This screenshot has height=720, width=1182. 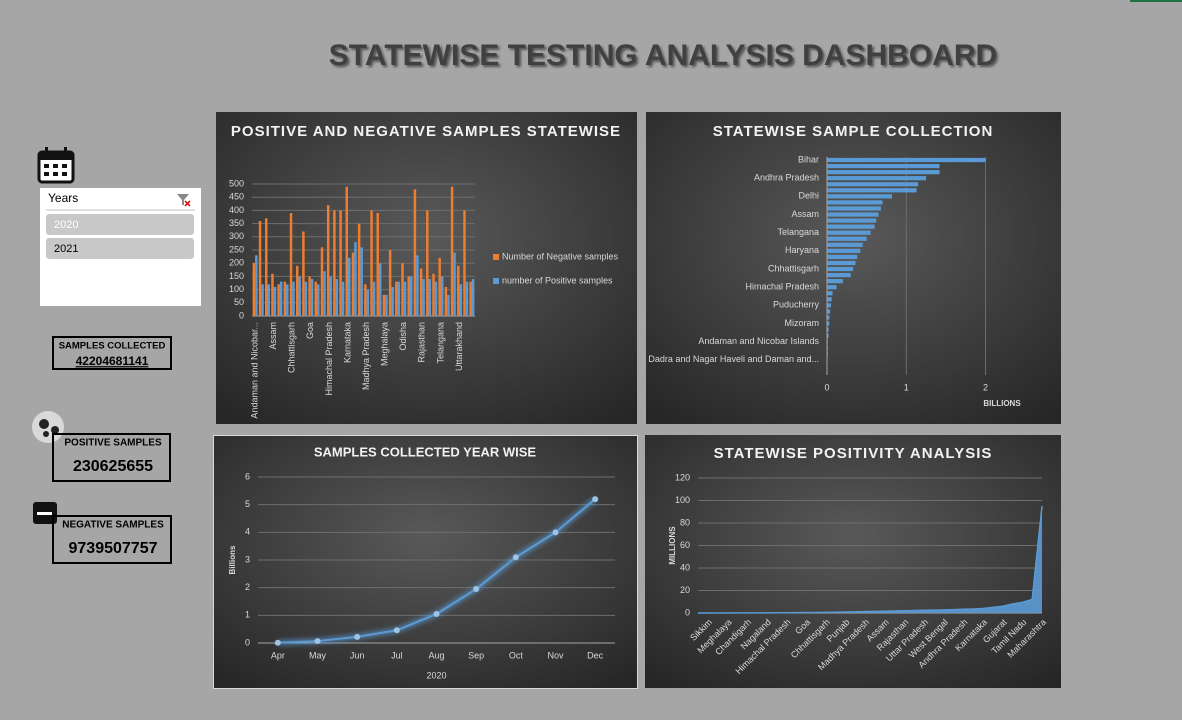 I want to click on y-tick-label: Puducherry, so click(x=796, y=305).